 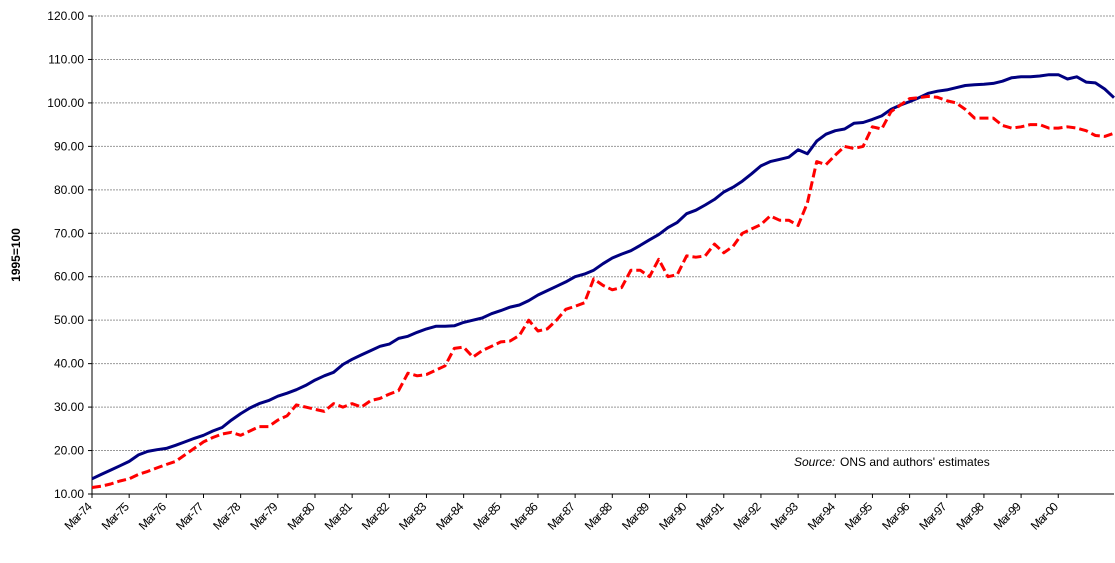 What do you see at coordinates (598, 515) in the screenshot?
I see `x-tick-label: Mar-88` at bounding box center [598, 515].